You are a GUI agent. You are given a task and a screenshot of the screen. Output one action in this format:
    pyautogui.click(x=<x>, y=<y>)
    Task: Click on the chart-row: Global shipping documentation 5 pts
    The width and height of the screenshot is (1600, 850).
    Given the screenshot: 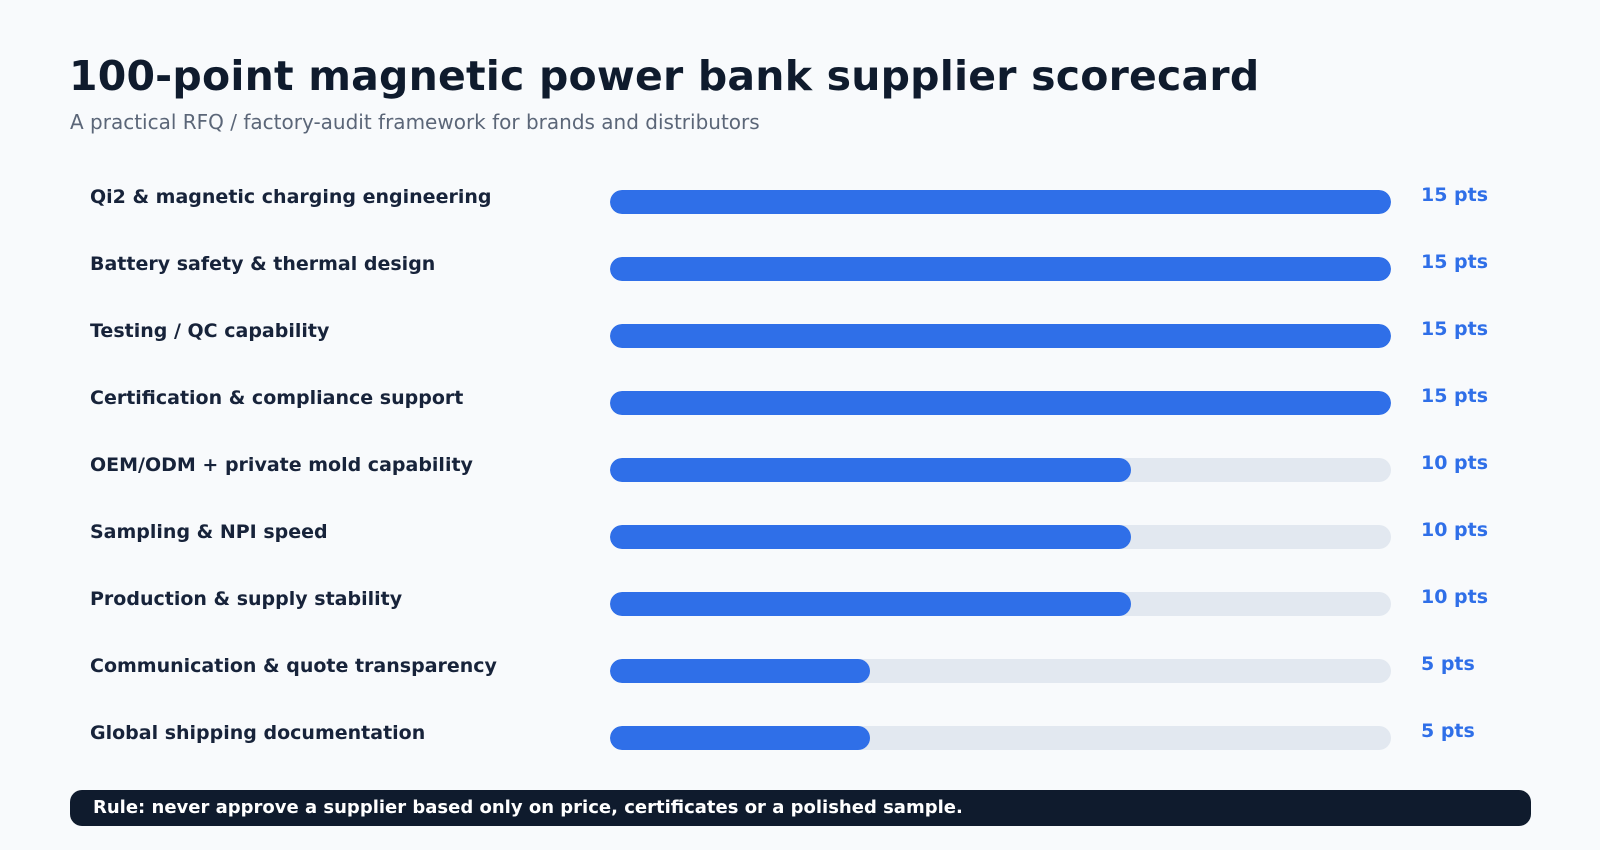 What is the action you would take?
    pyautogui.click(x=800, y=741)
    